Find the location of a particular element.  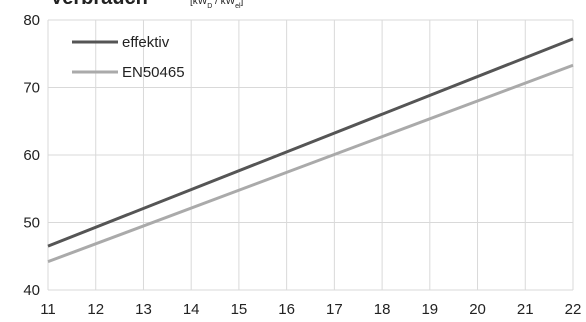

y-tick-label: 50 is located at coordinates (31, 223).